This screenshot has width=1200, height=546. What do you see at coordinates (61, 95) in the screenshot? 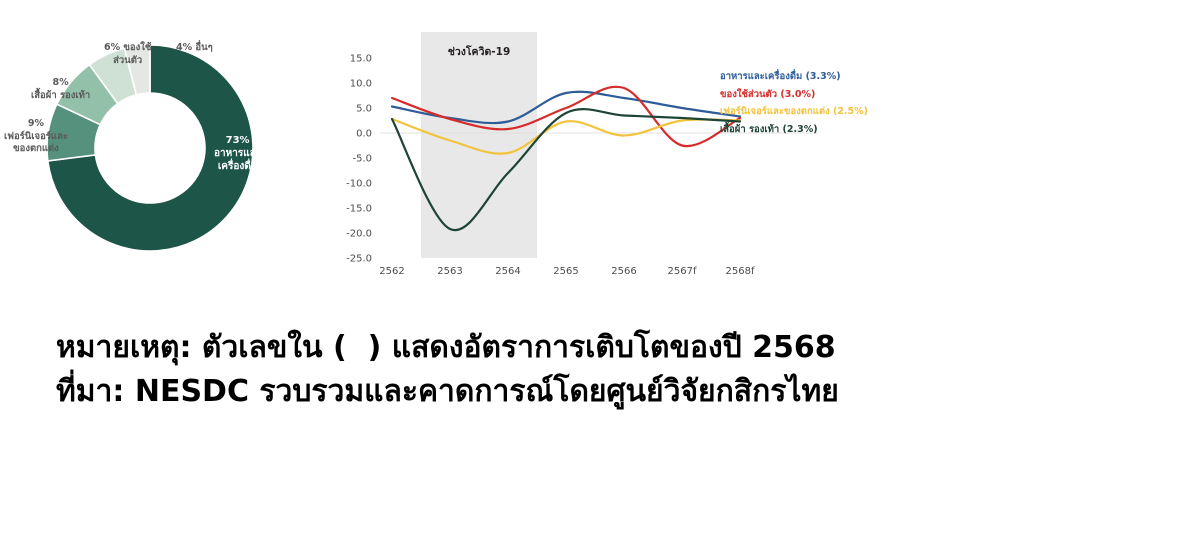
I see `donut-callout-apparel-line1: เสื้อผ้า รองเท้า` at bounding box center [61, 95].